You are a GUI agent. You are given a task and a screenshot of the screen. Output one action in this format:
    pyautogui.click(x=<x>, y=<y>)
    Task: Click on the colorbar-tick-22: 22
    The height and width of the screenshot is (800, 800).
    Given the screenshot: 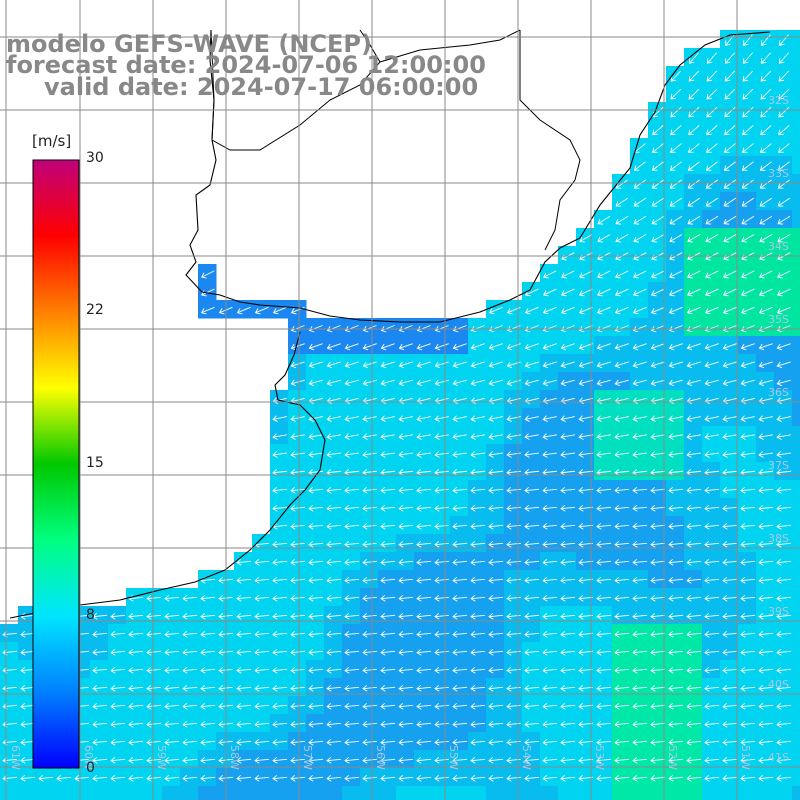 What is the action you would take?
    pyautogui.click(x=95, y=310)
    